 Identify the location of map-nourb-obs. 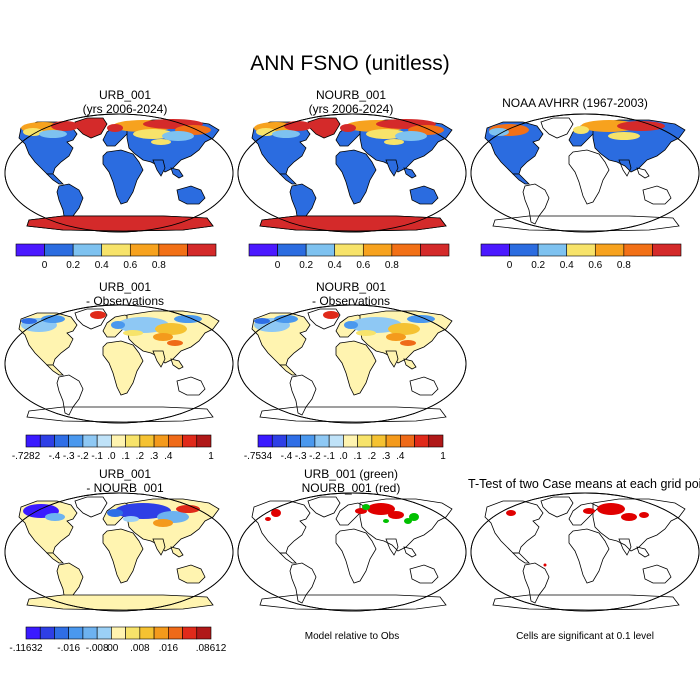
(352, 364).